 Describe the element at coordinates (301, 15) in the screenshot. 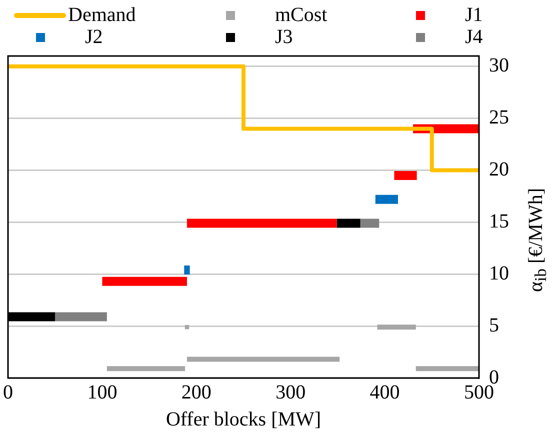

I see `legend-label: mCost` at that location.